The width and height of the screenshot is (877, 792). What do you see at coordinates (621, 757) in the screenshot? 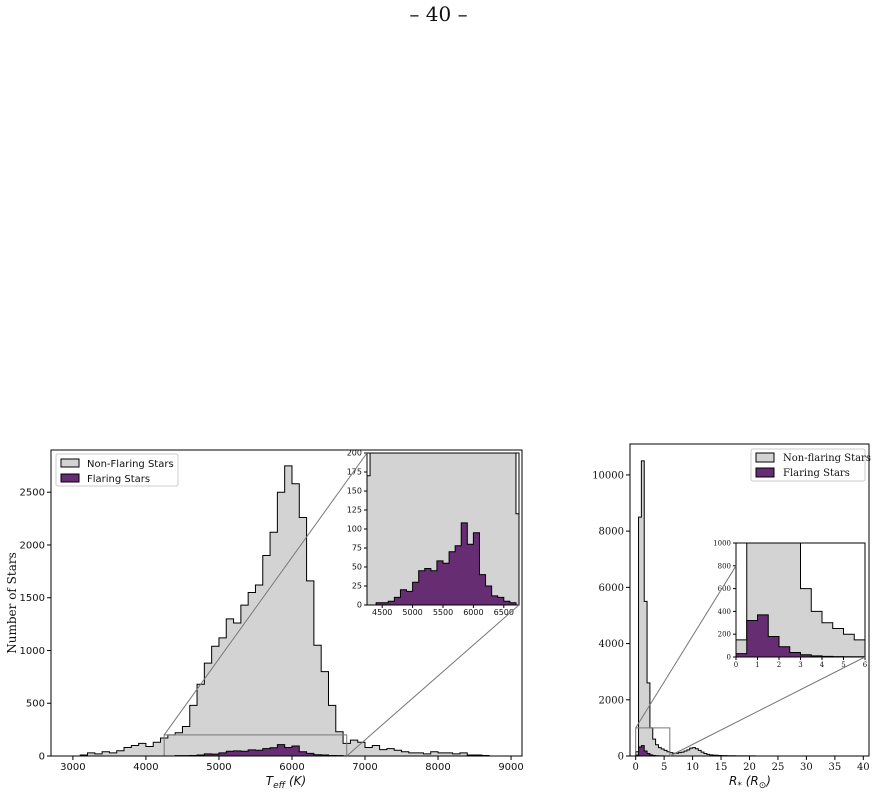
I see `radius-ytick-label: 0` at bounding box center [621, 757].